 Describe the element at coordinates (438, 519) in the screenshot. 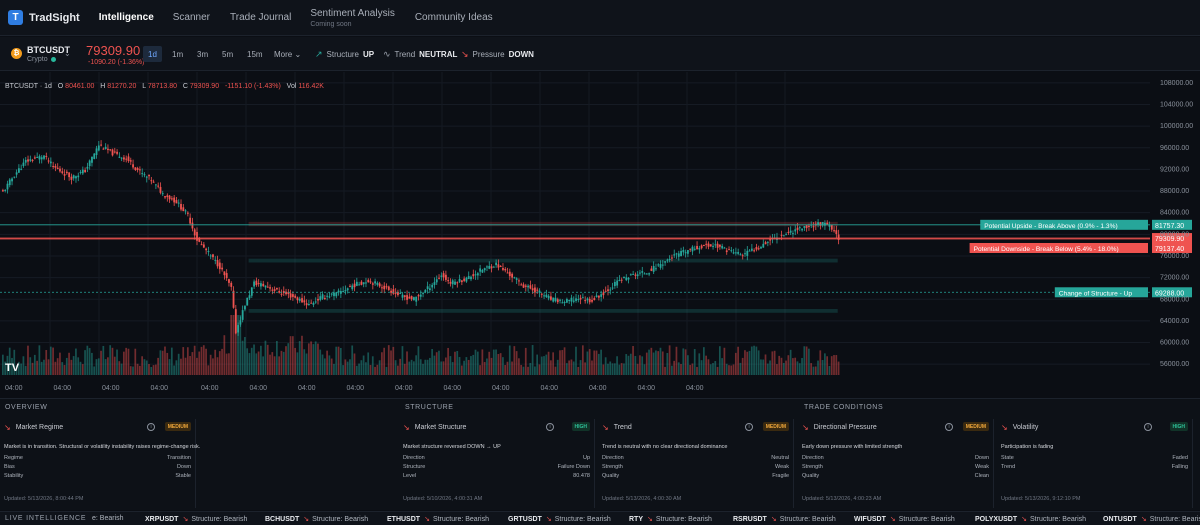

I see `ticker-item: ETHUSDT ↘ Structure: Bearish` at that location.